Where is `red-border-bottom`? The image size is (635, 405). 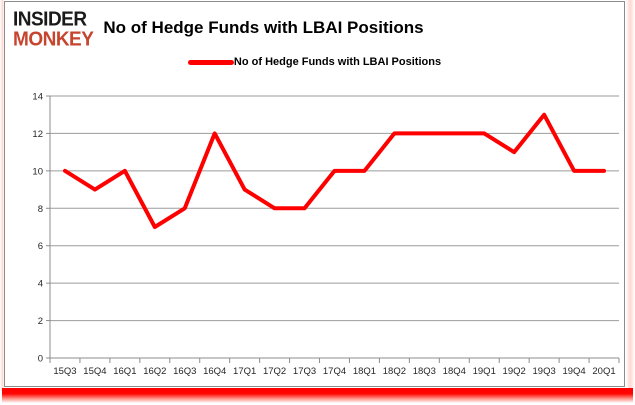
red-border-bottom is located at coordinates (317, 395).